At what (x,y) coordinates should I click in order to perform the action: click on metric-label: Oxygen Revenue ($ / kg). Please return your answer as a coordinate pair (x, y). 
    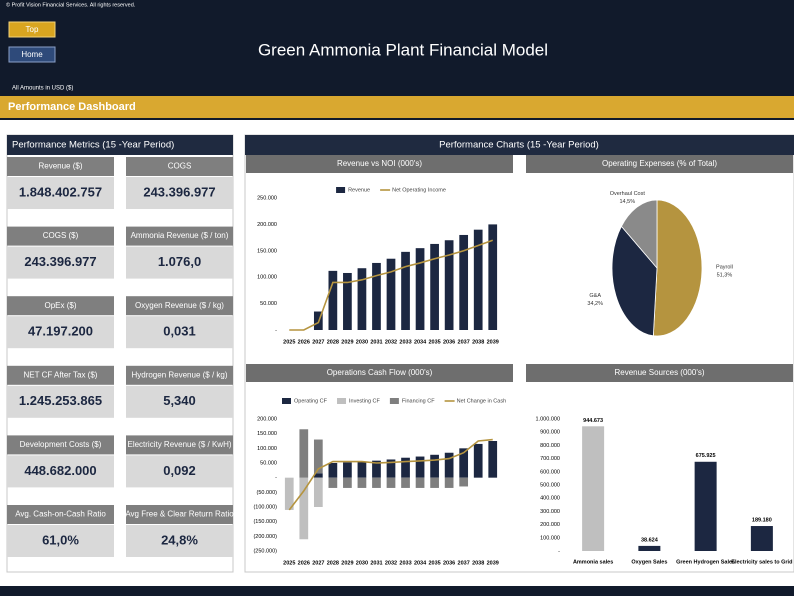
    Looking at the image, I should click on (179, 305).